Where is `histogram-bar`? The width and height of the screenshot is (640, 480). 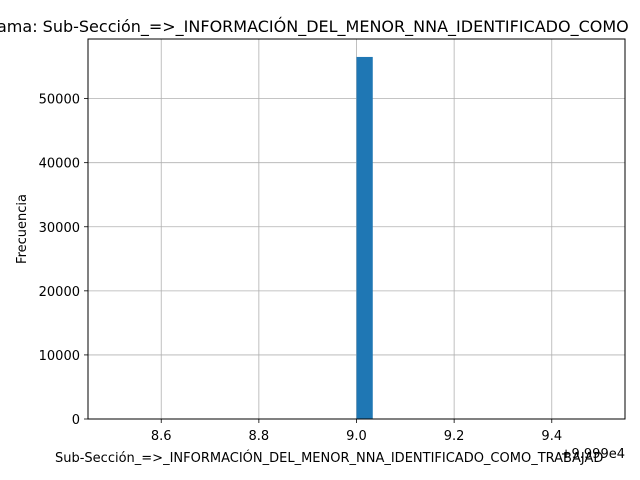 histogram-bar is located at coordinates (364, 238).